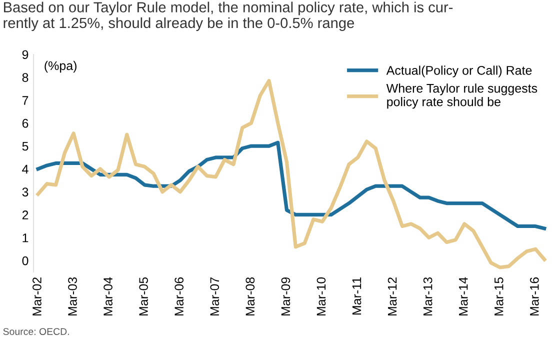 The width and height of the screenshot is (560, 340). I want to click on y-tick-label: 7, so click(25, 100).